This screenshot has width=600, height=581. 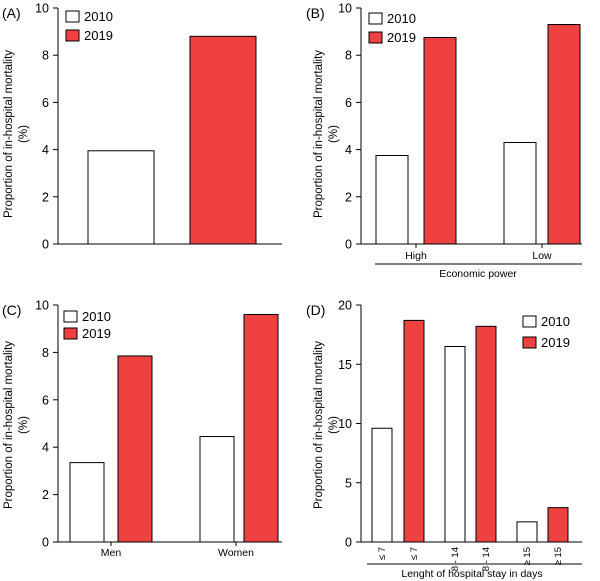 I want to click on x-tick-label: Low, so click(x=542, y=256).